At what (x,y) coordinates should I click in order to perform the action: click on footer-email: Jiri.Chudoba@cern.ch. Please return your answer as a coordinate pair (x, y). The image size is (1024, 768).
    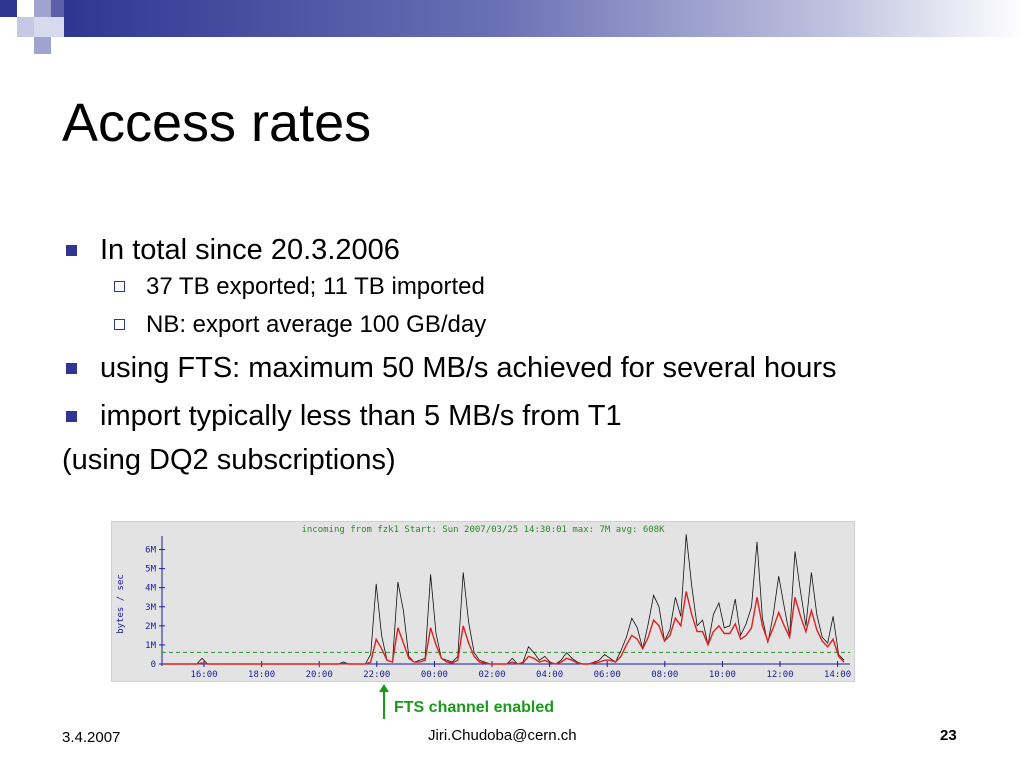
    Looking at the image, I should click on (502, 735).